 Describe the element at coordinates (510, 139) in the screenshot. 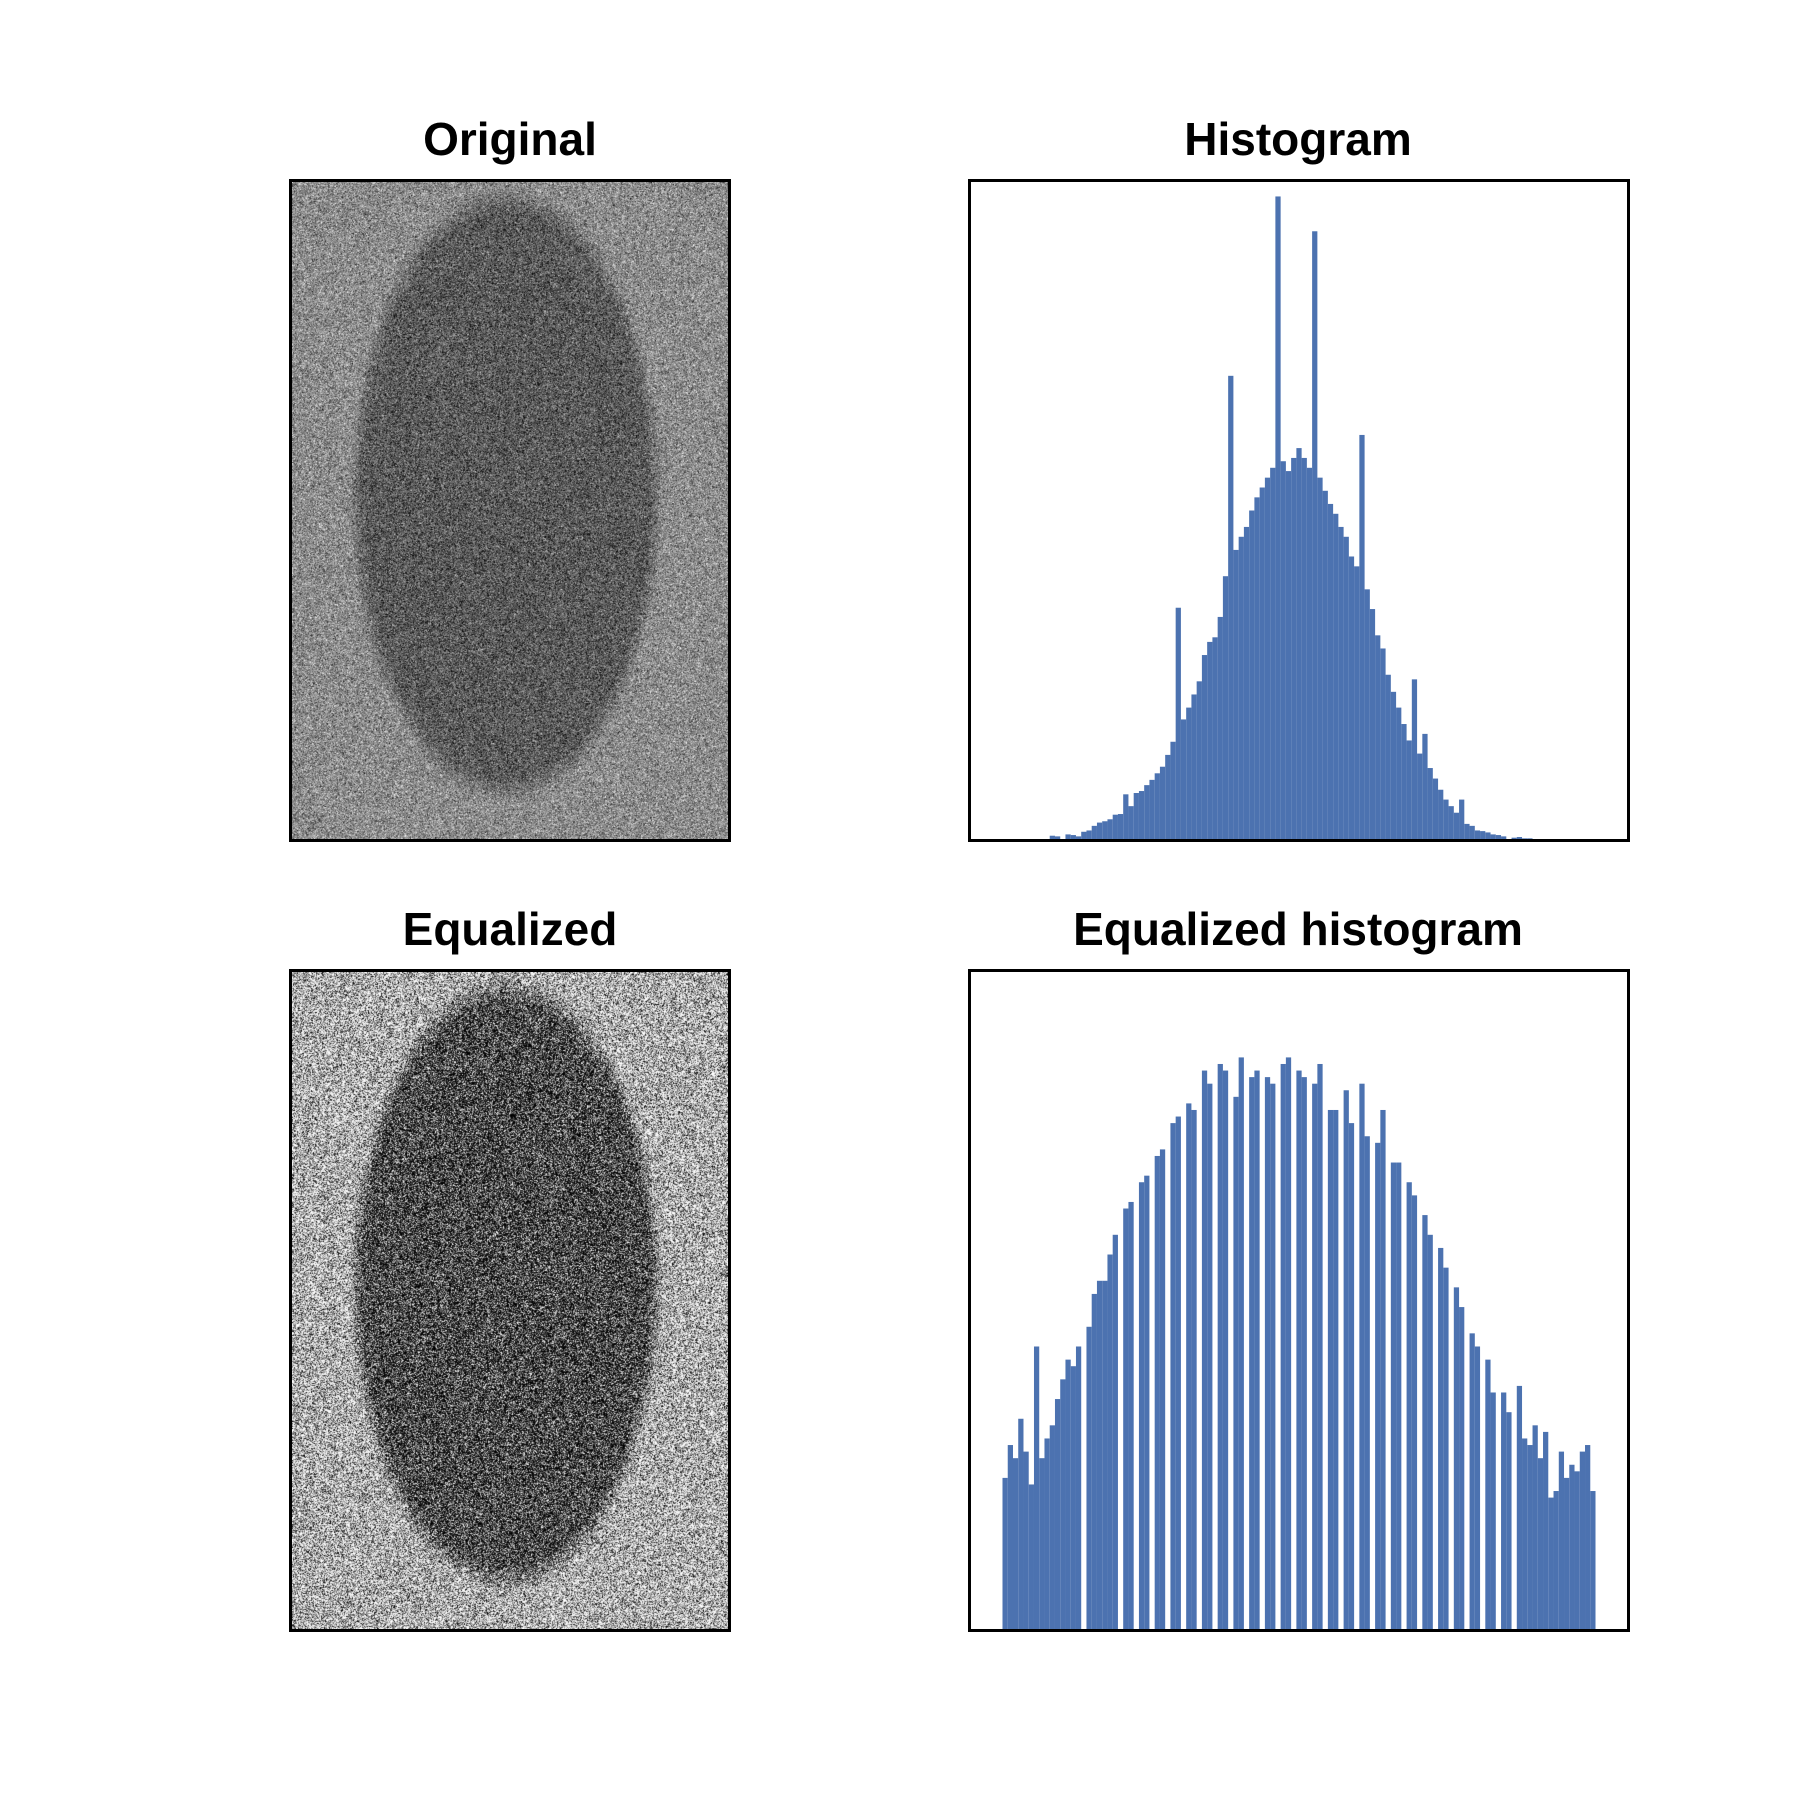

I see `title-original: Original` at that location.